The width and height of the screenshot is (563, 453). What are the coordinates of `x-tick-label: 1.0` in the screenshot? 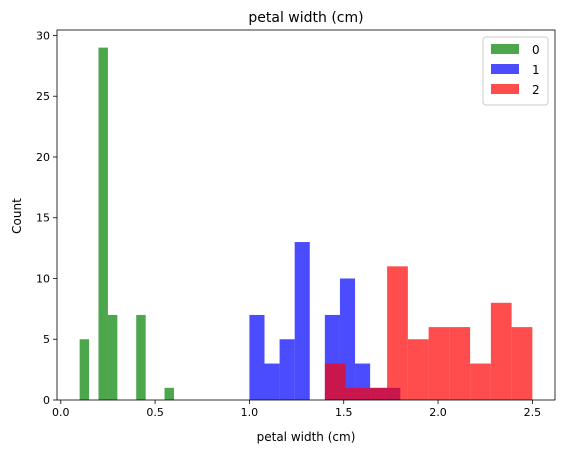 It's located at (250, 412).